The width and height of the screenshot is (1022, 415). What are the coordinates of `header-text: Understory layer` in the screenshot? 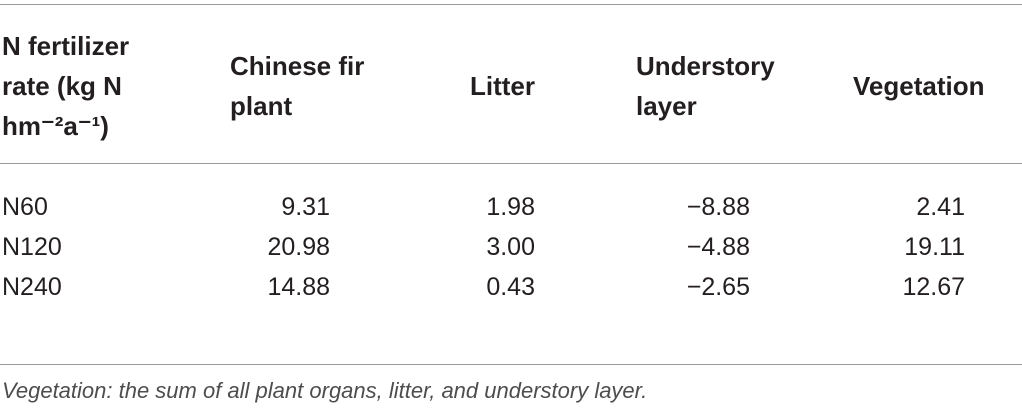 It's located at (705, 86).